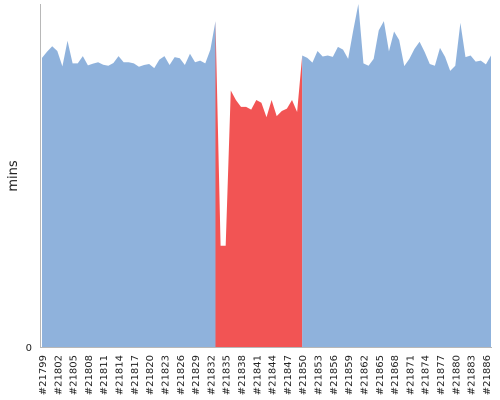  I want to click on x-tick-label: #21814, so click(120, 375).